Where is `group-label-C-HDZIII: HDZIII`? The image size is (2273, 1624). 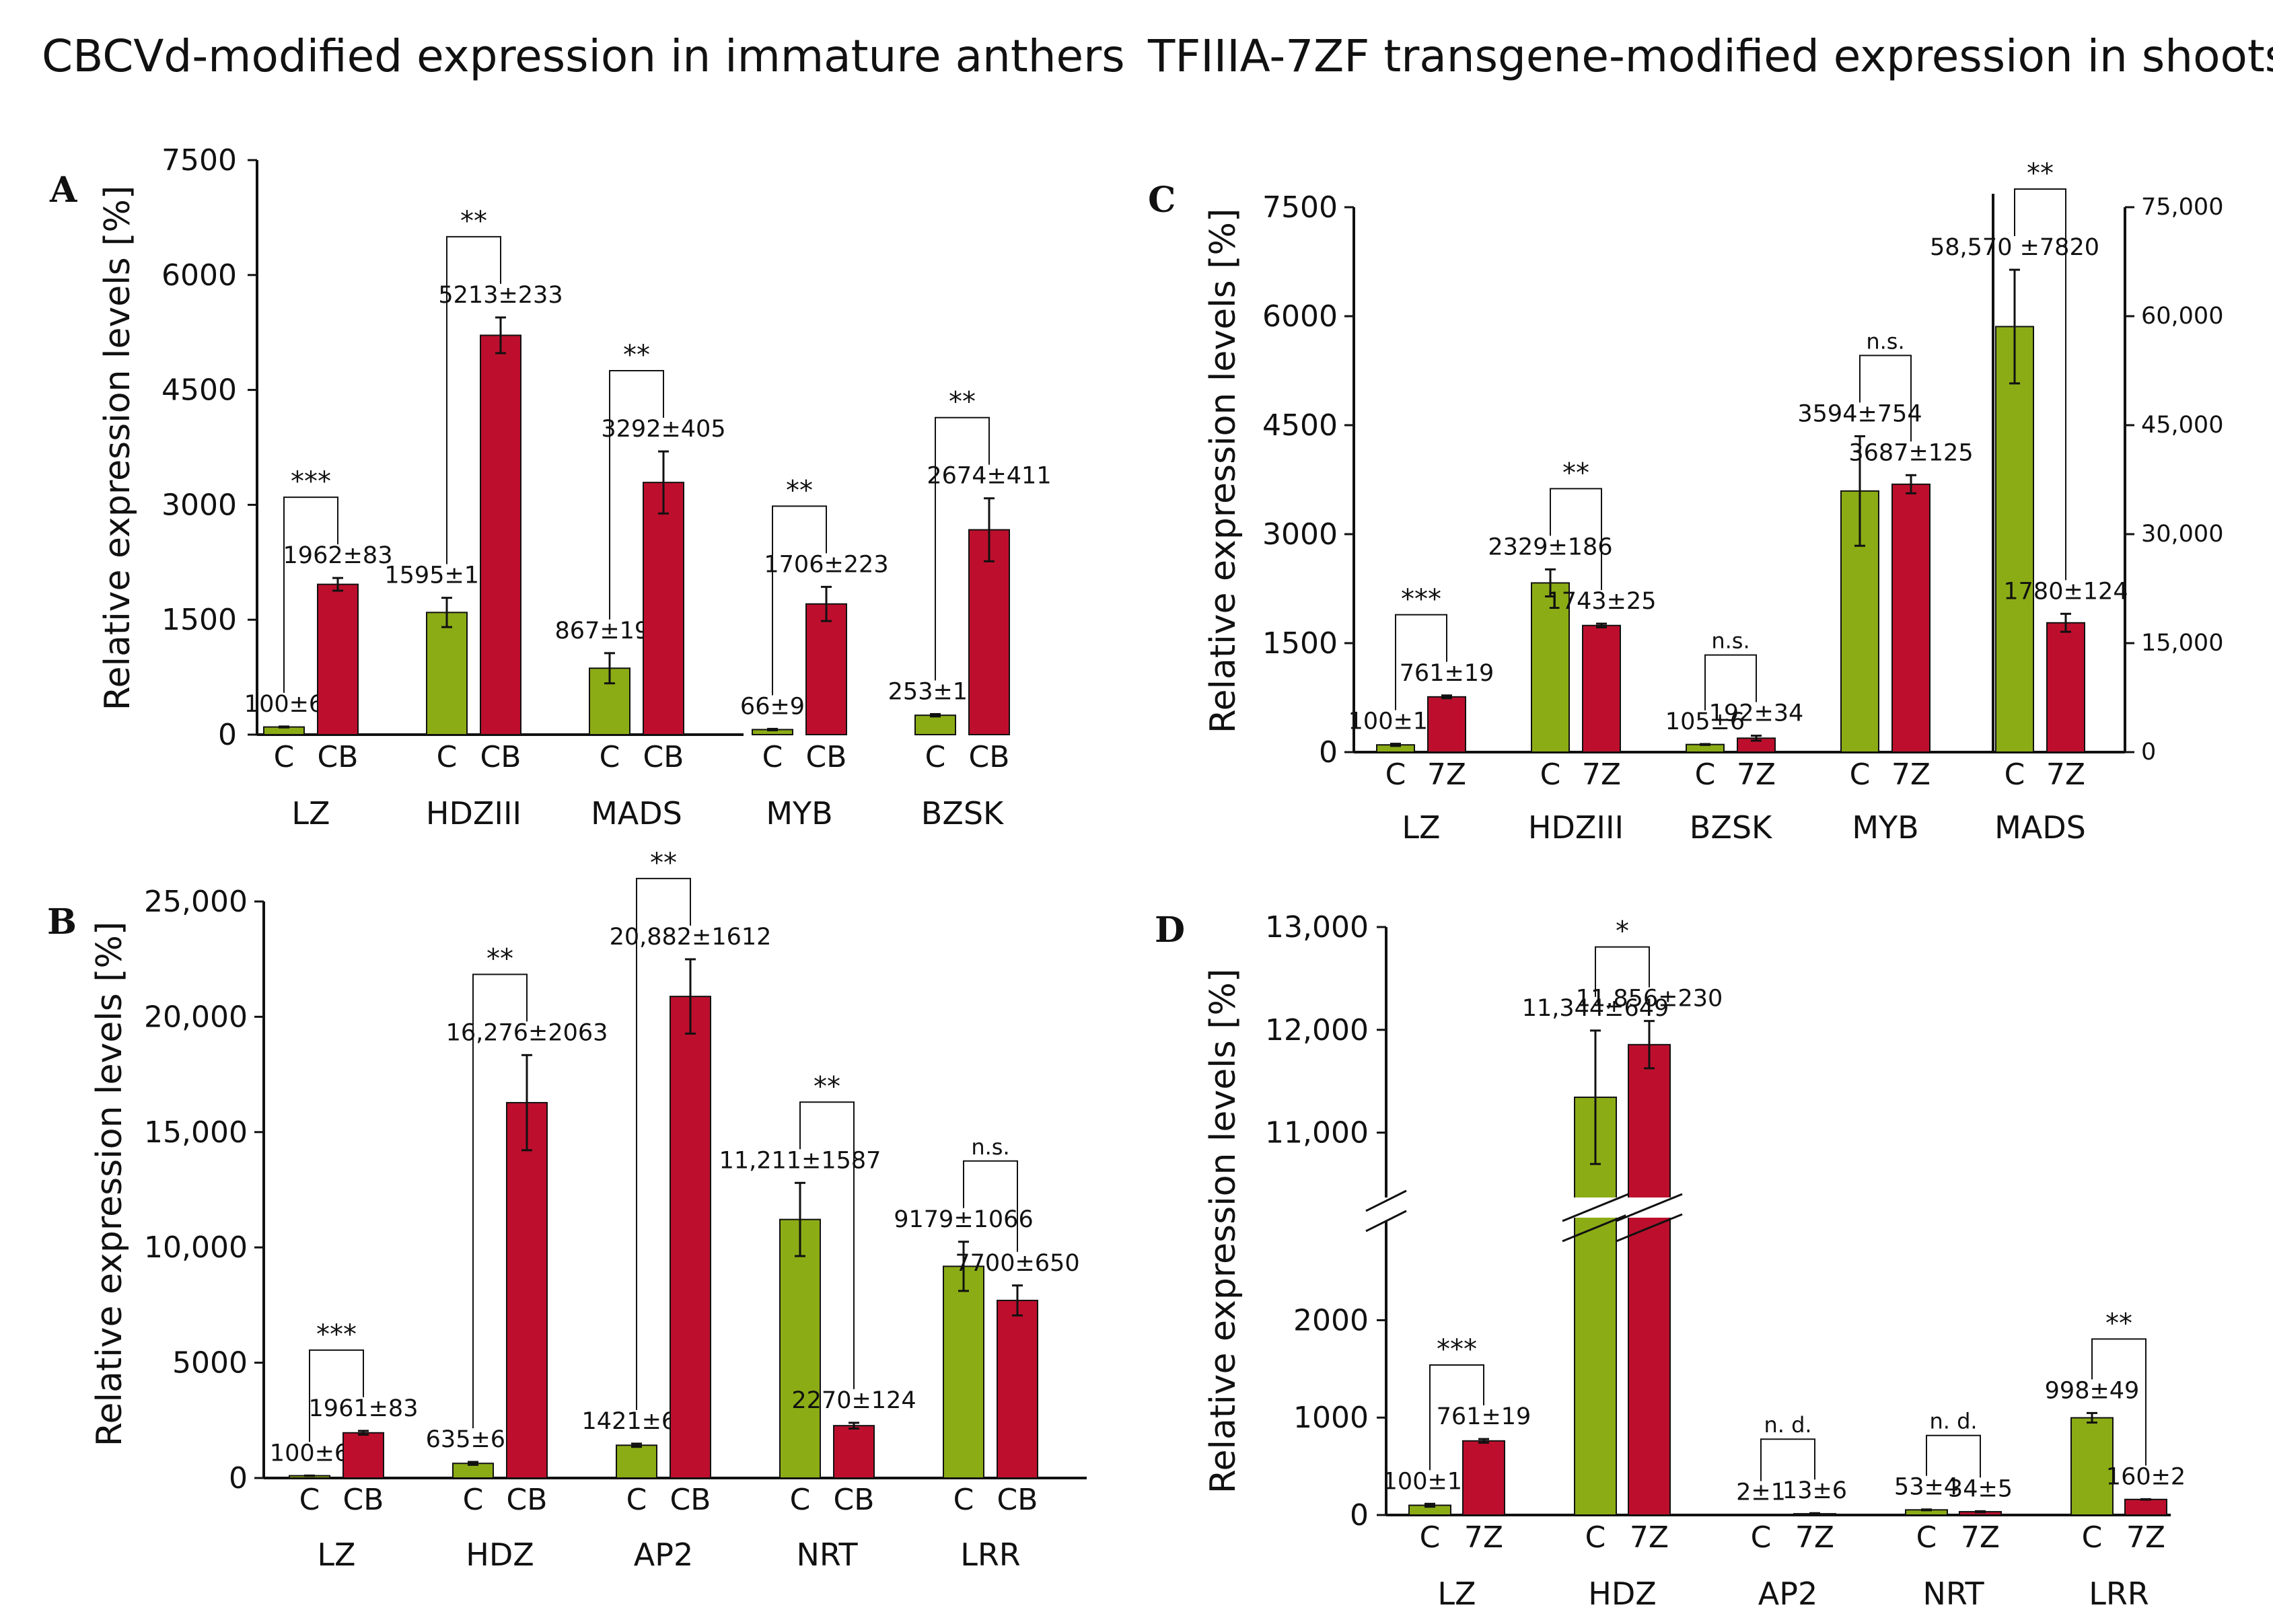
group-label-C-HDZIII: HDZIII is located at coordinates (1576, 827).